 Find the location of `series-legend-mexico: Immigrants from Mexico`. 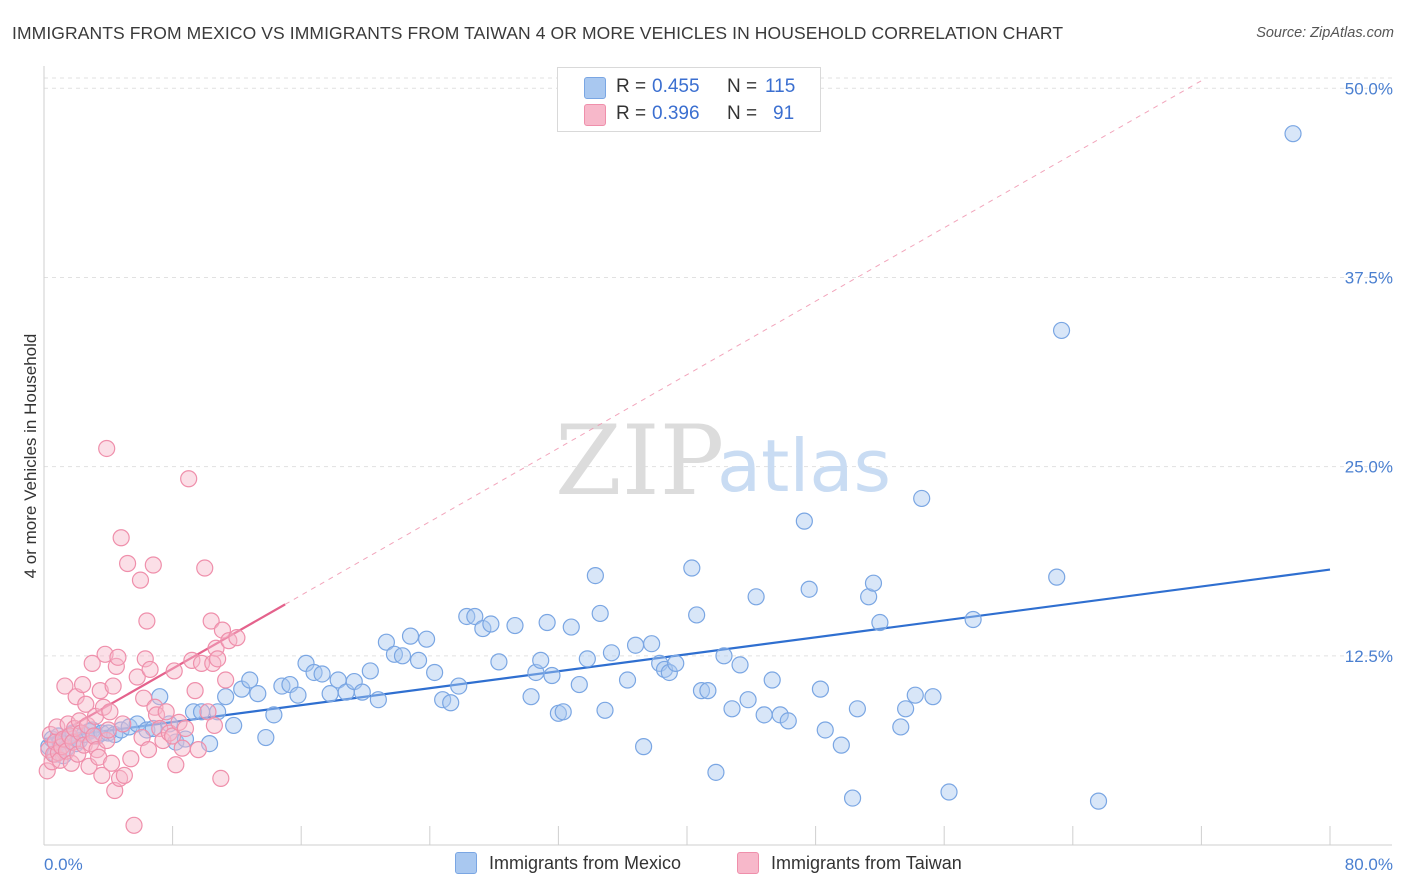

series-legend-mexico: Immigrants from Mexico is located at coordinates (568, 863).